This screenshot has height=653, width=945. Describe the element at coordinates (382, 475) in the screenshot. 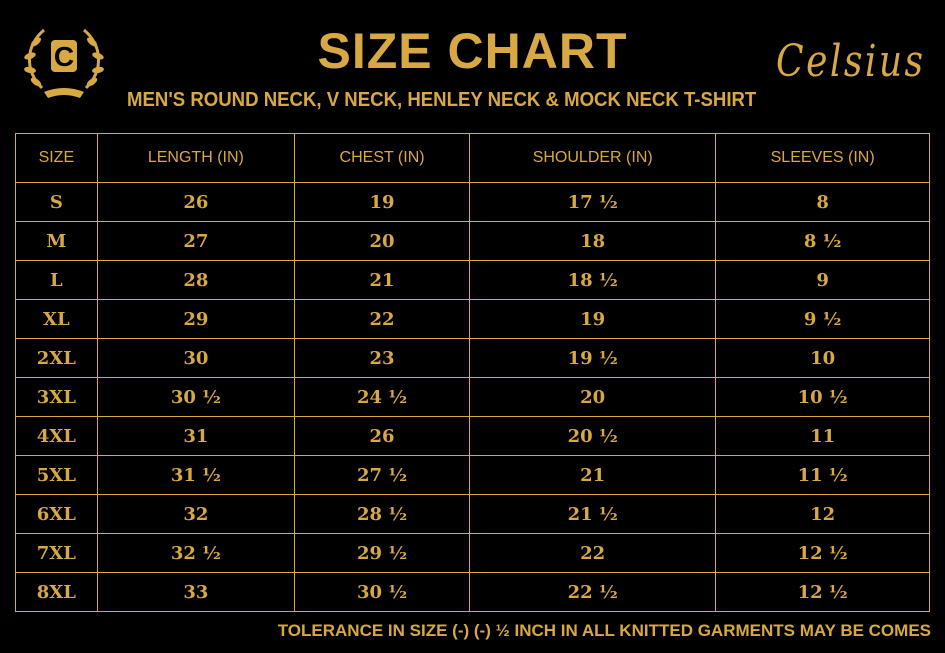

I see `table-cell: 27 ½` at that location.